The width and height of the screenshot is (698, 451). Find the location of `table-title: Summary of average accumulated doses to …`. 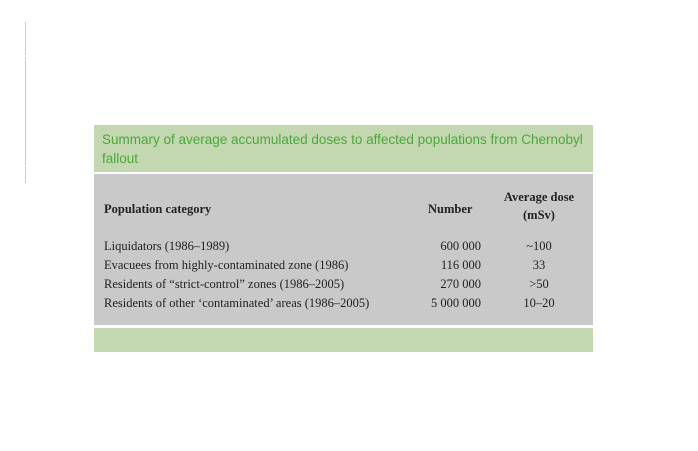

table-title: Summary of average accumulated doses to … is located at coordinates (343, 148).